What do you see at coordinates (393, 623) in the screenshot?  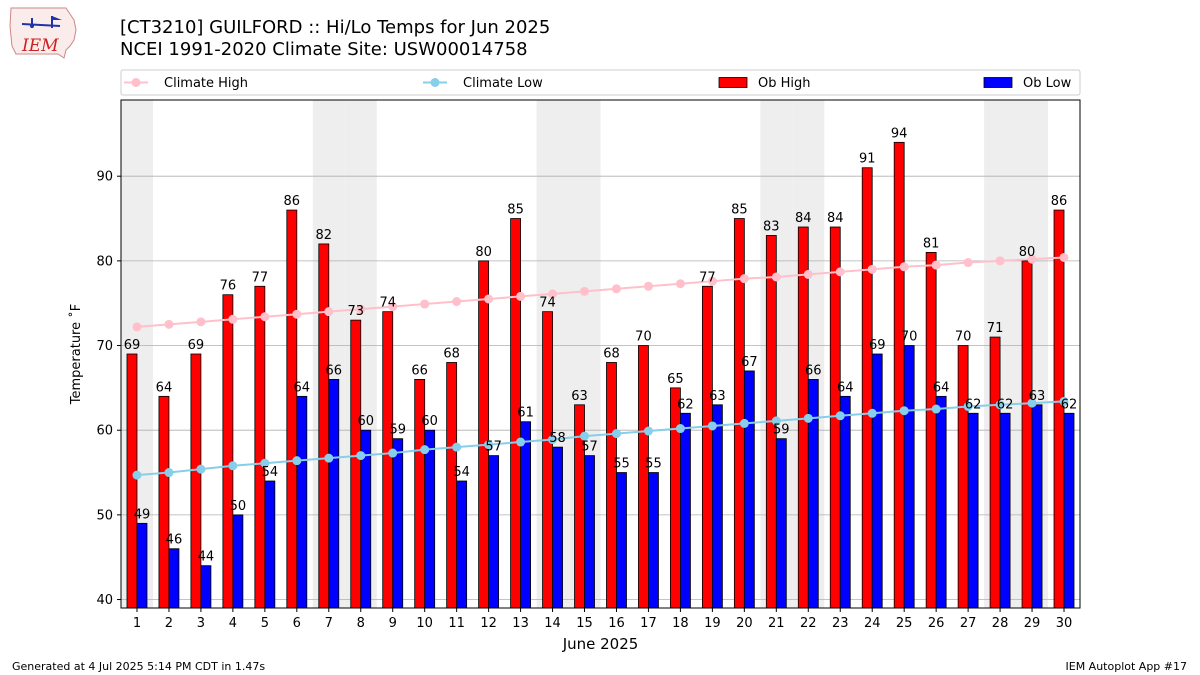 I see `x-tick-label: 9` at bounding box center [393, 623].